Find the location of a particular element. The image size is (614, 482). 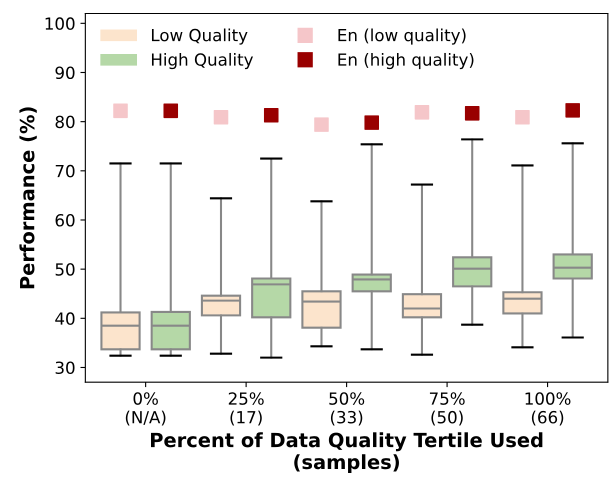

y-tick-label: 30 is located at coordinates (65, 367).